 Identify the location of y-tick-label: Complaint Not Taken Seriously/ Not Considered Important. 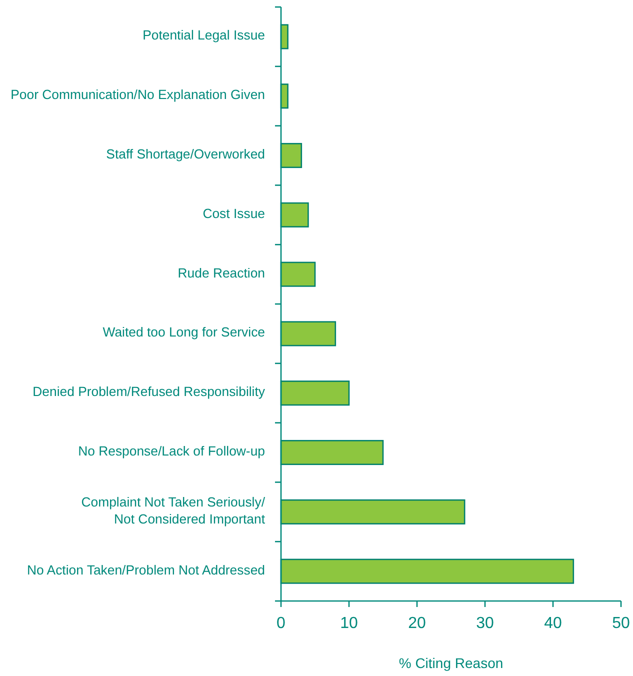
(173, 510).